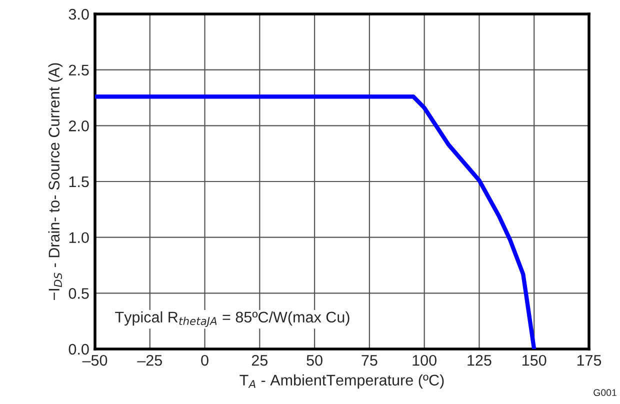  I want to click on y-tick-label: 2.0, so click(78, 126).